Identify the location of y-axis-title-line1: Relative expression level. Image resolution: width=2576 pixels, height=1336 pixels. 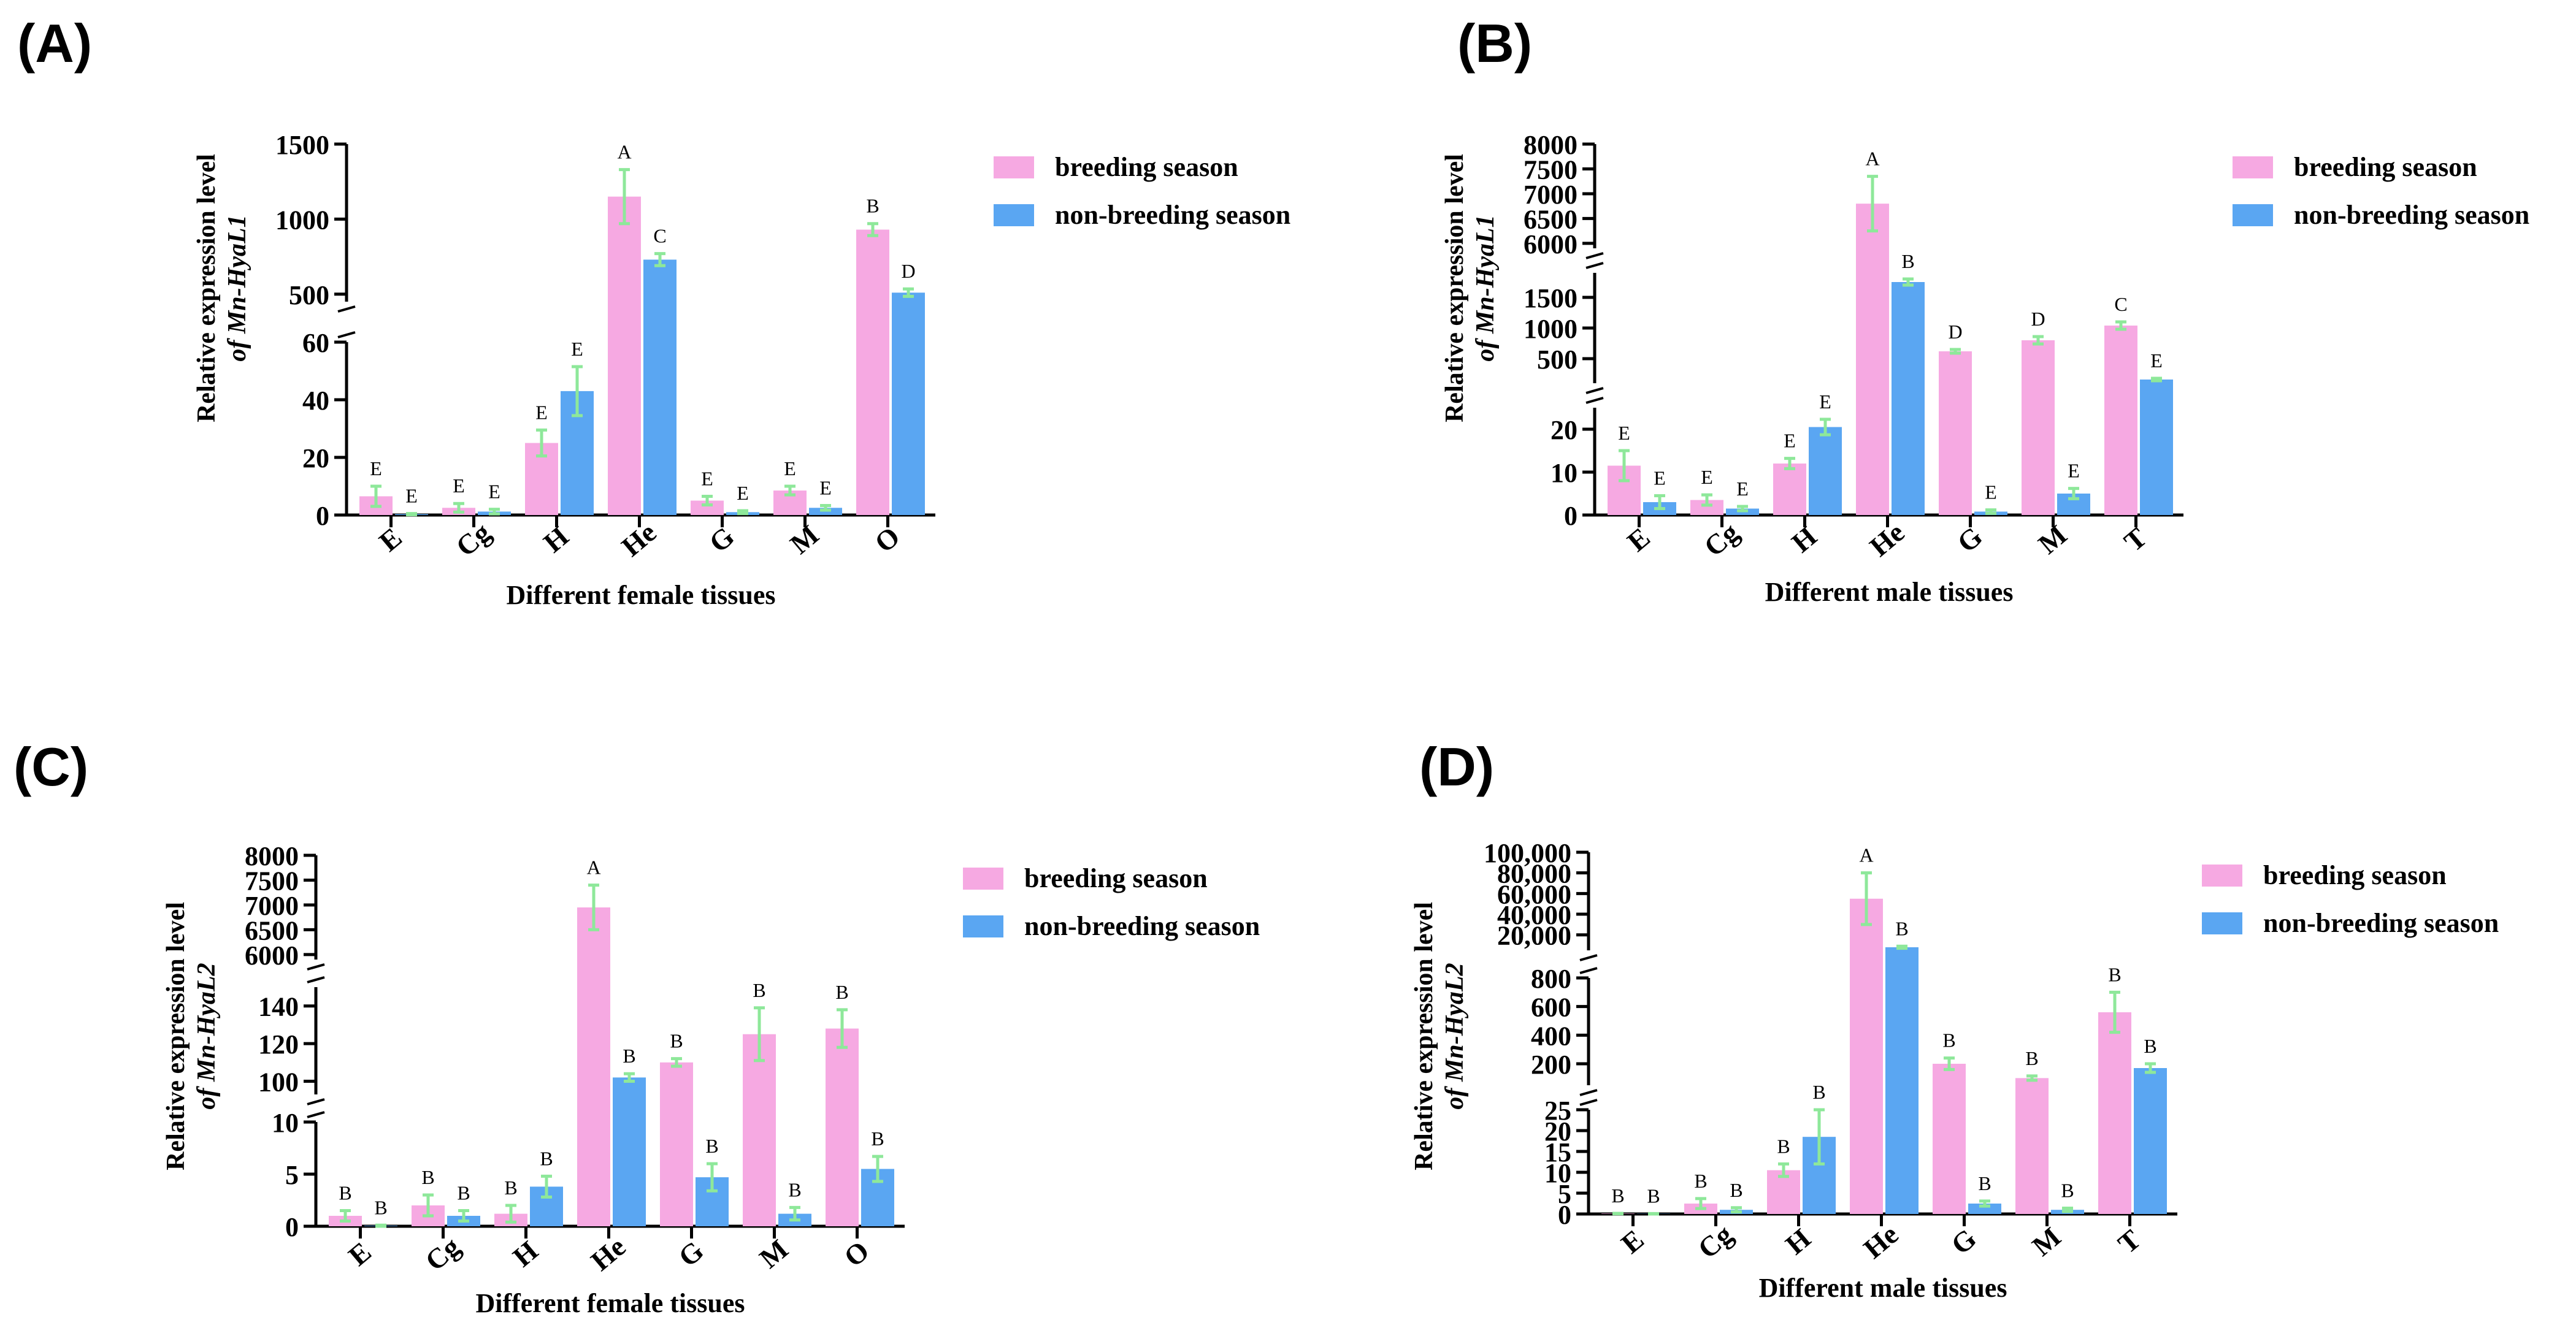
(1455, 288).